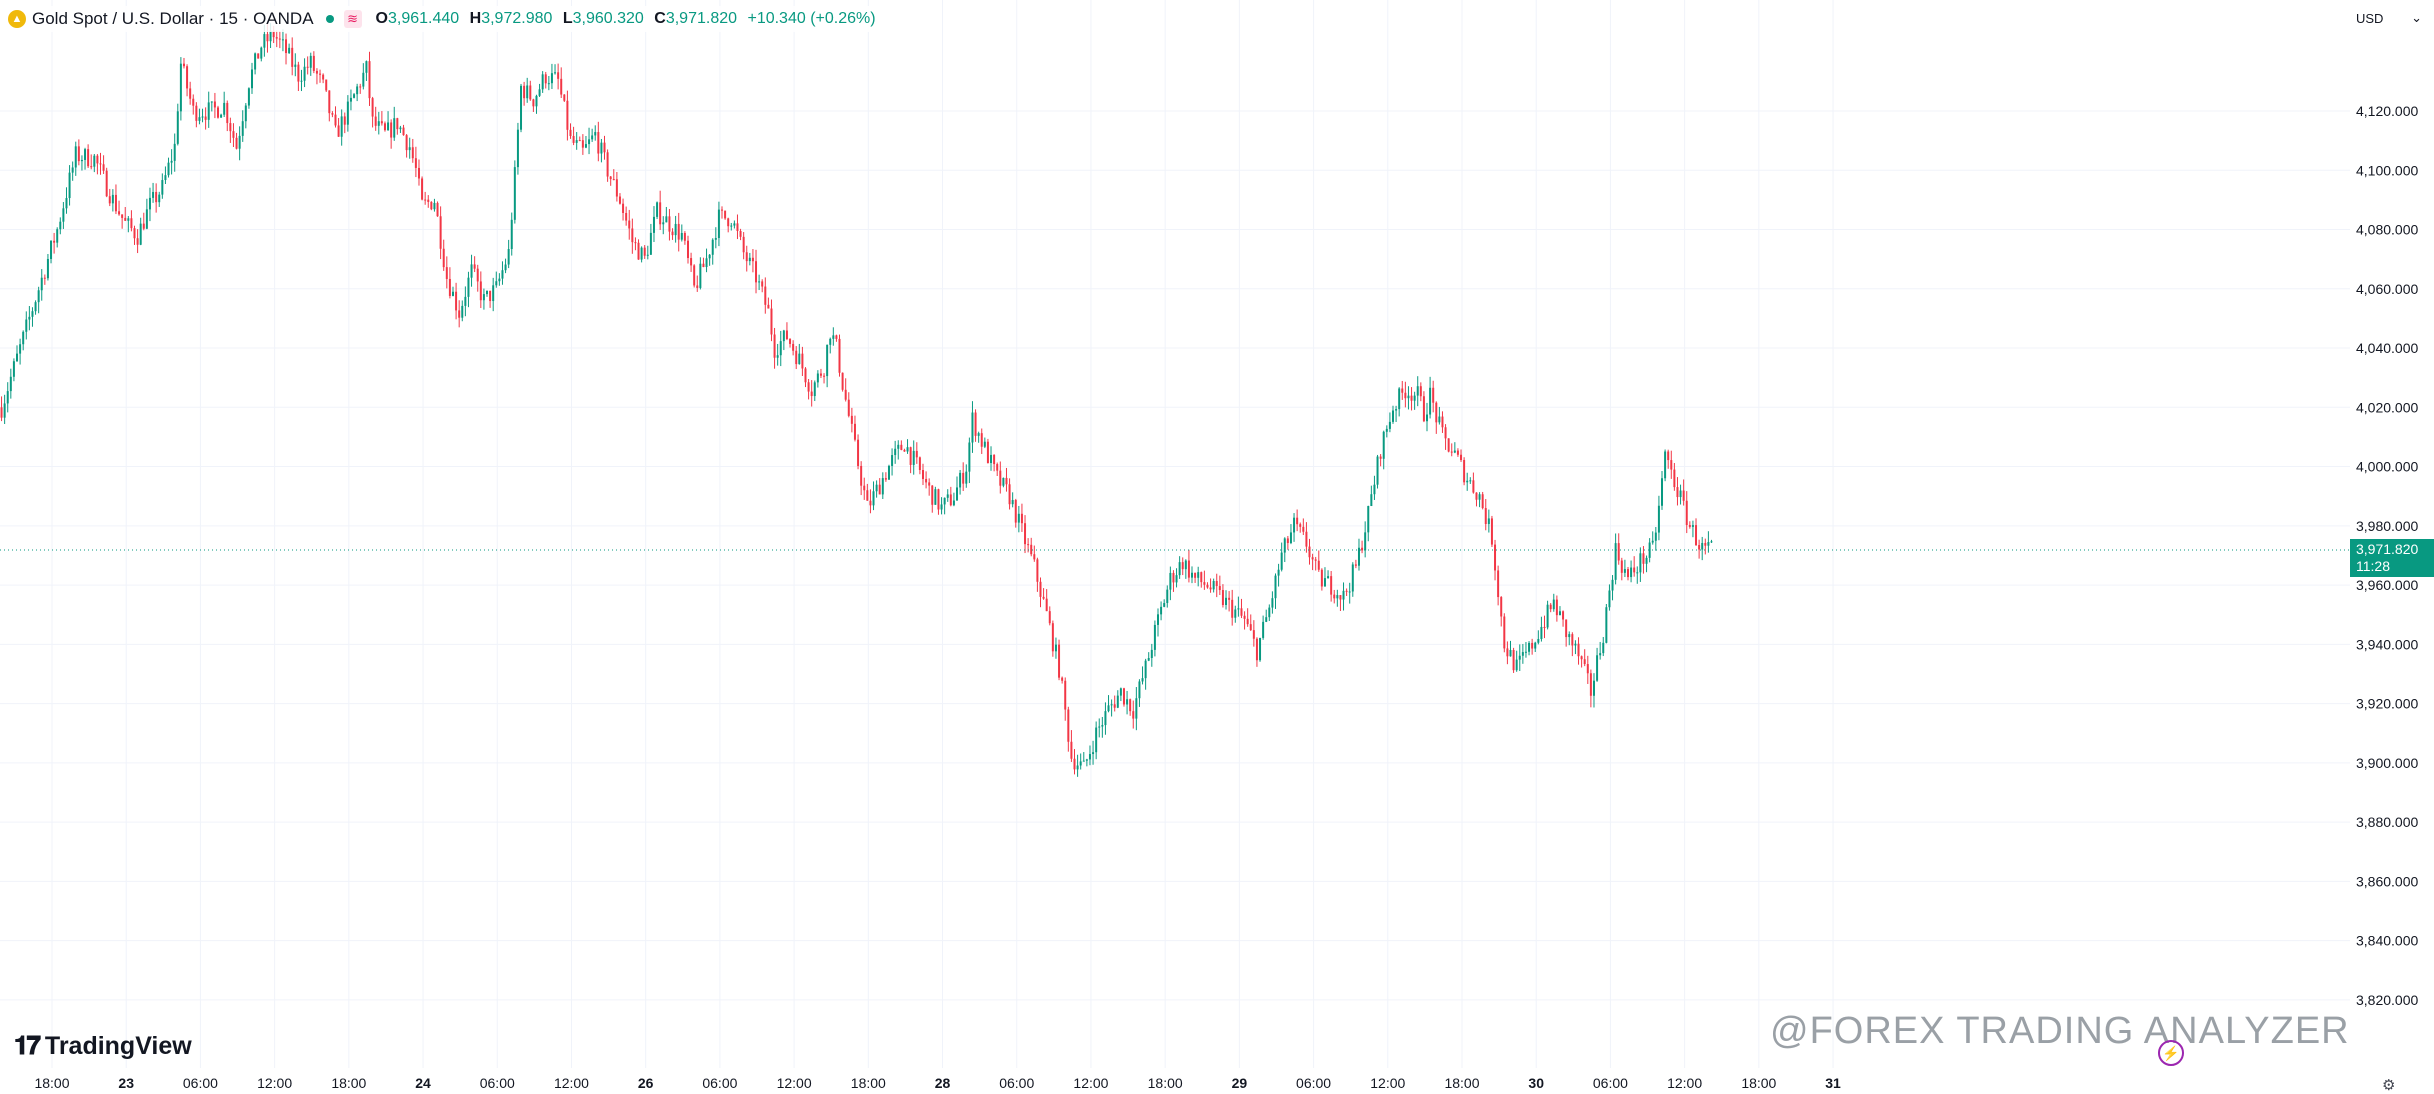 The height and width of the screenshot is (1094, 2434). Describe the element at coordinates (17, 19) in the screenshot. I see `gold-coin-icon: ▲` at that location.